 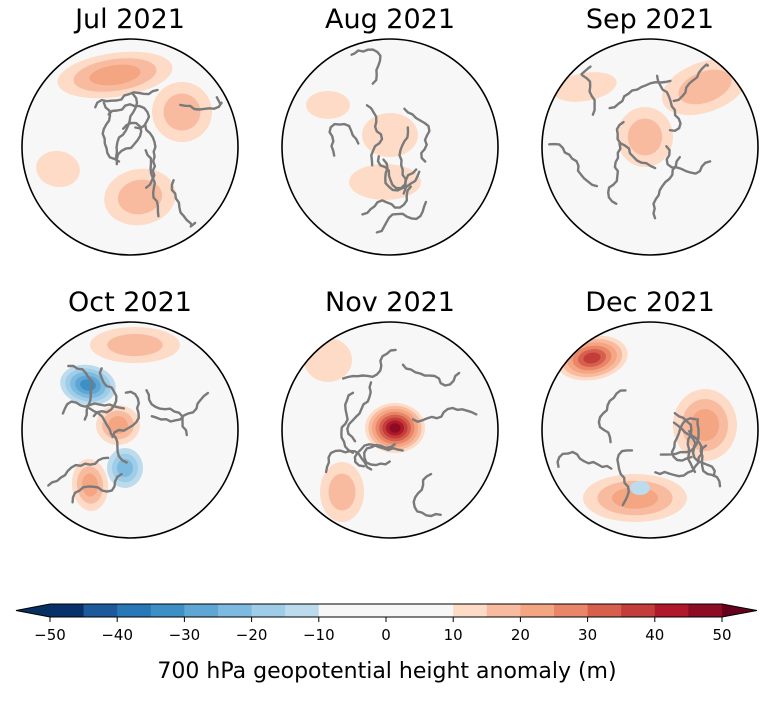 What do you see at coordinates (739, 610) in the screenshot?
I see `colorbar-extend-high` at bounding box center [739, 610].